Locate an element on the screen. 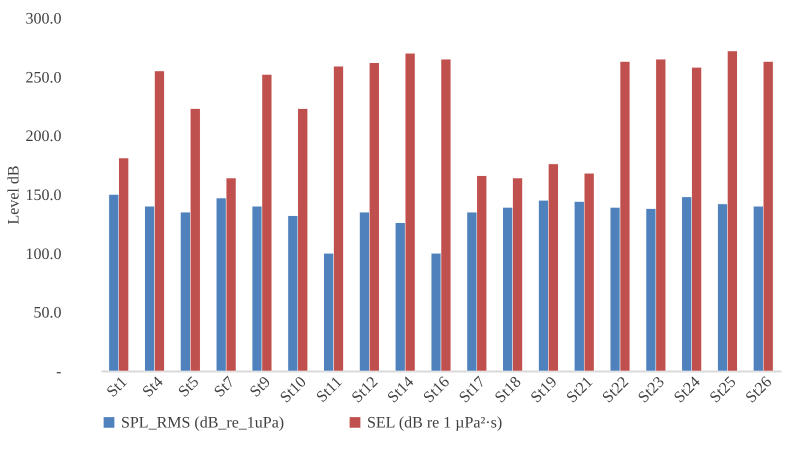 The width and height of the screenshot is (792, 468). x-tick-label: St21 is located at coordinates (579, 390).